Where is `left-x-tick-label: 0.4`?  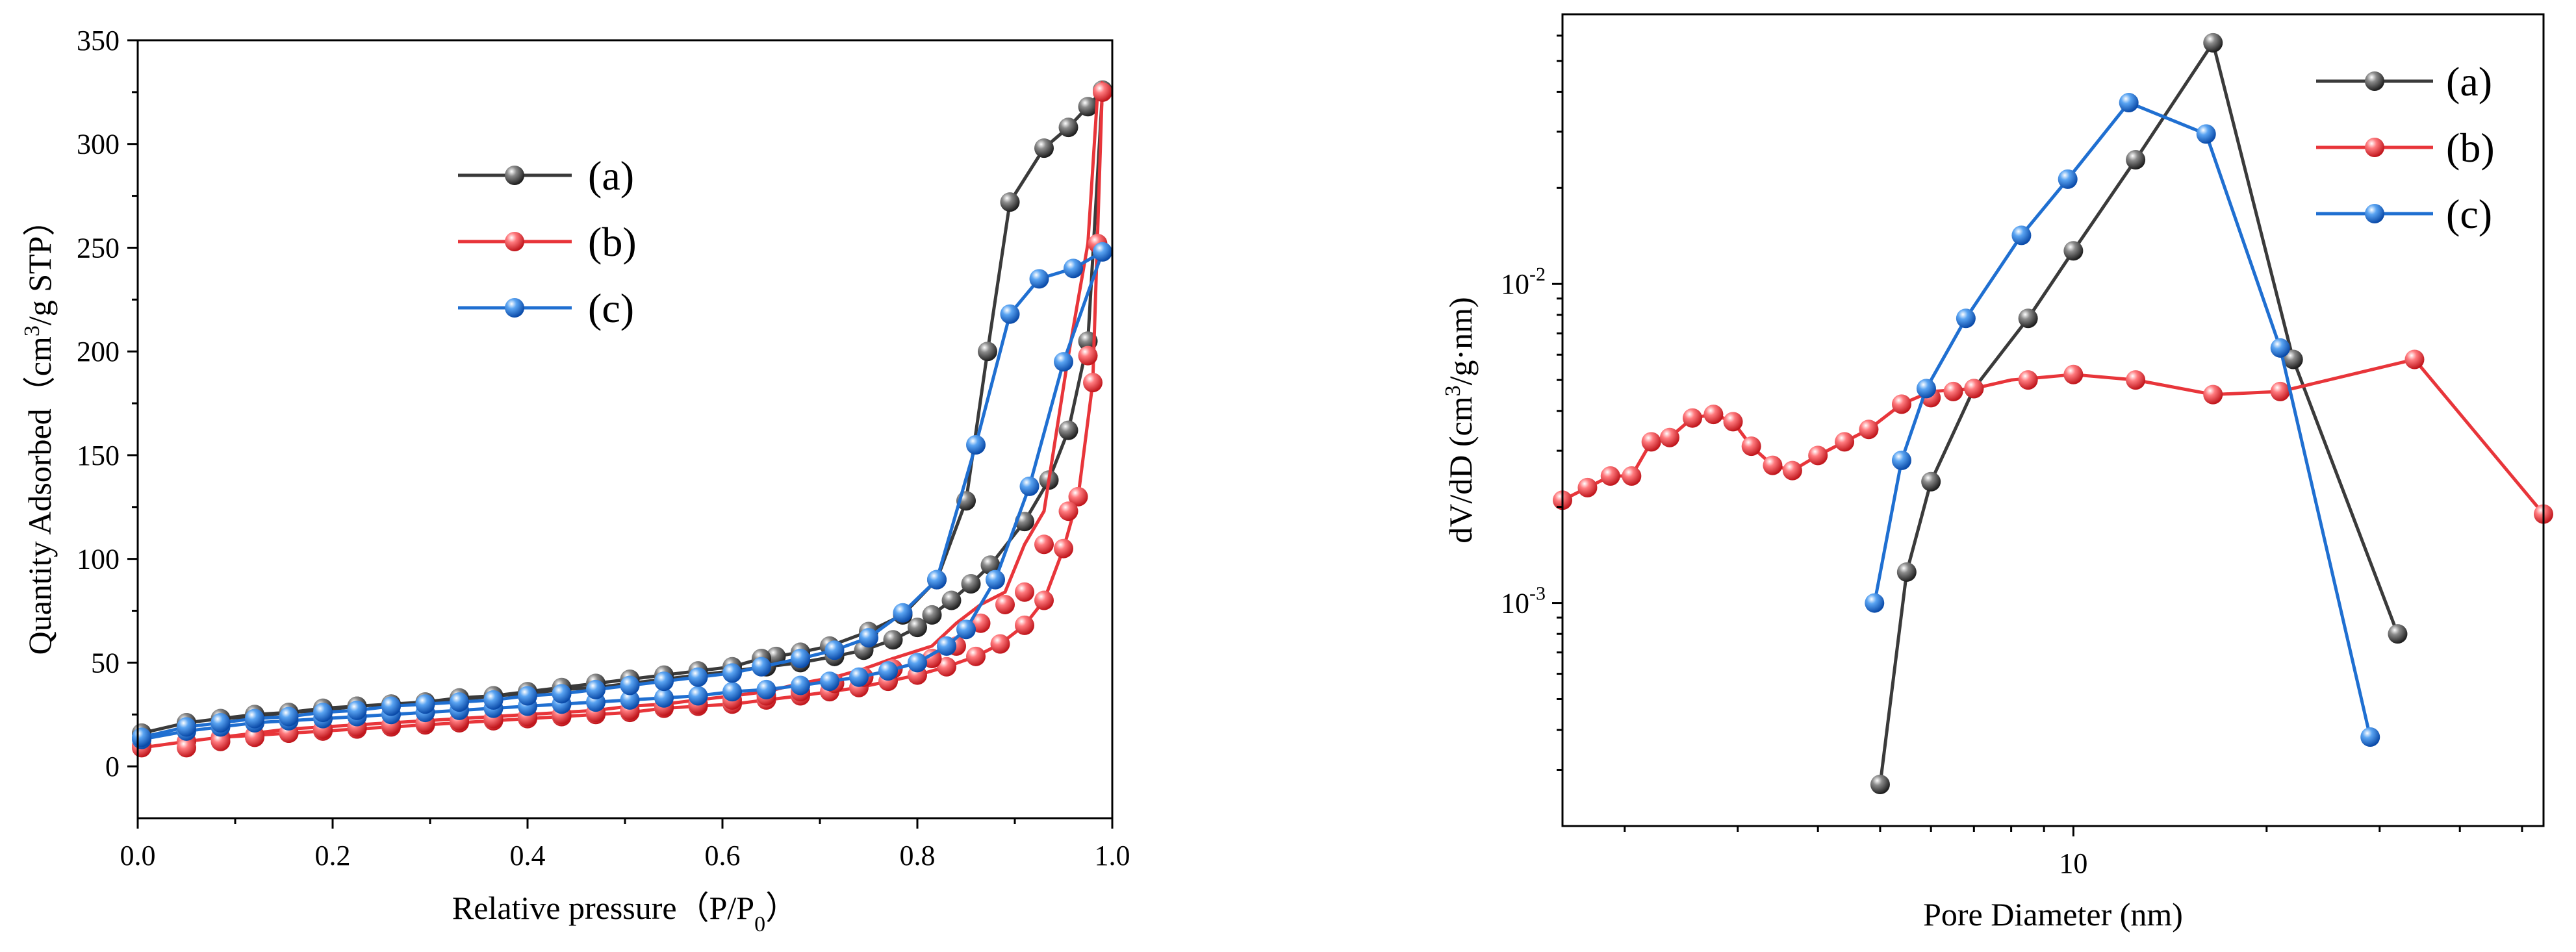
left-x-tick-label: 0.4 is located at coordinates (528, 855).